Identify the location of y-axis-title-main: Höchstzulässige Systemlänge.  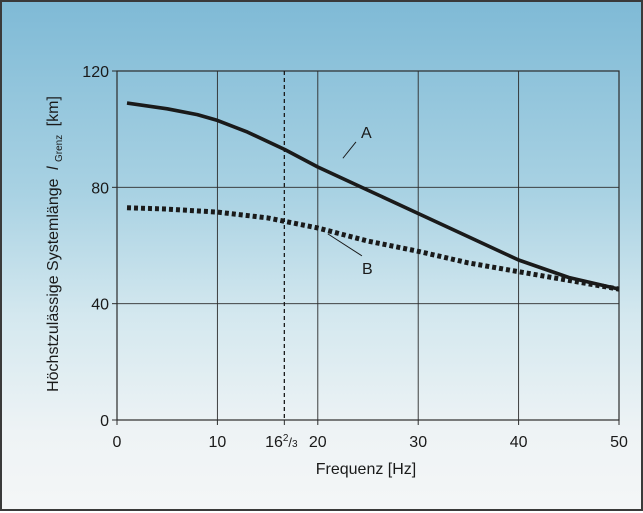
(53, 285).